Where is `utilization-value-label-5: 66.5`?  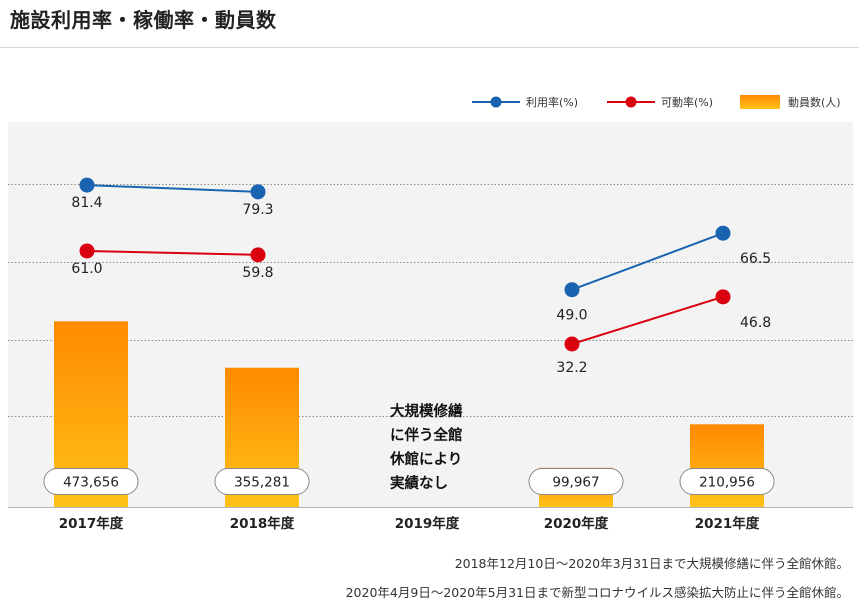 utilization-value-label-5: 66.5 is located at coordinates (755, 259).